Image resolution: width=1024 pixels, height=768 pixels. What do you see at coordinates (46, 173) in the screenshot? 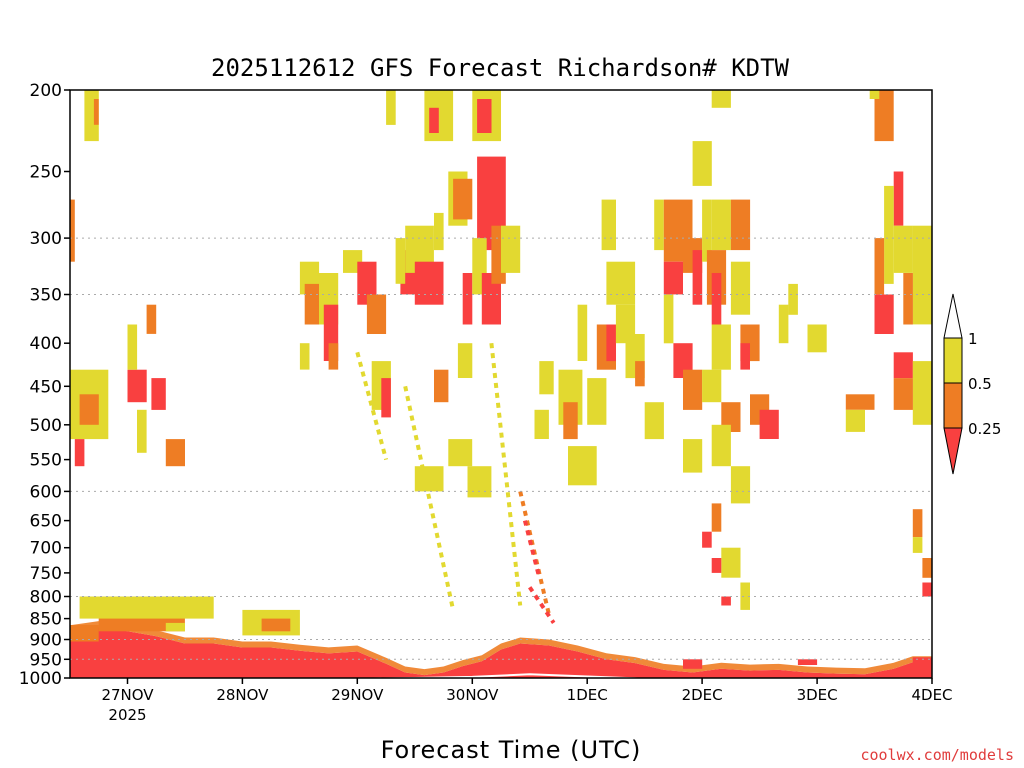
I see `y-tick-label: 250` at bounding box center [46, 173].